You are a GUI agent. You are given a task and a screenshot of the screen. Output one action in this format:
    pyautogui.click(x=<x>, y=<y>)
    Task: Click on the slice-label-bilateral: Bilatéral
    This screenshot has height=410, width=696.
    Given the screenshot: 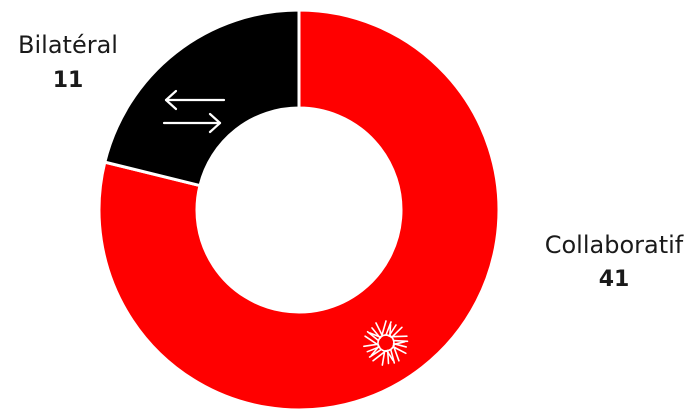 What is the action you would take?
    pyautogui.click(x=68, y=45)
    